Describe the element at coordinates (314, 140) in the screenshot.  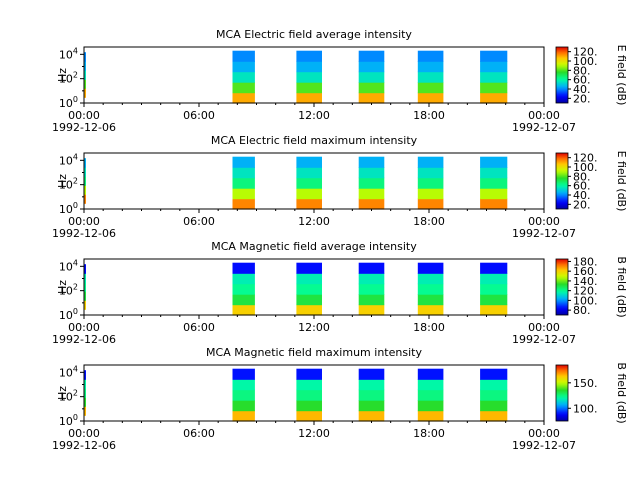
I see `panel-title: MCA Electric field maximum intensity` at that location.